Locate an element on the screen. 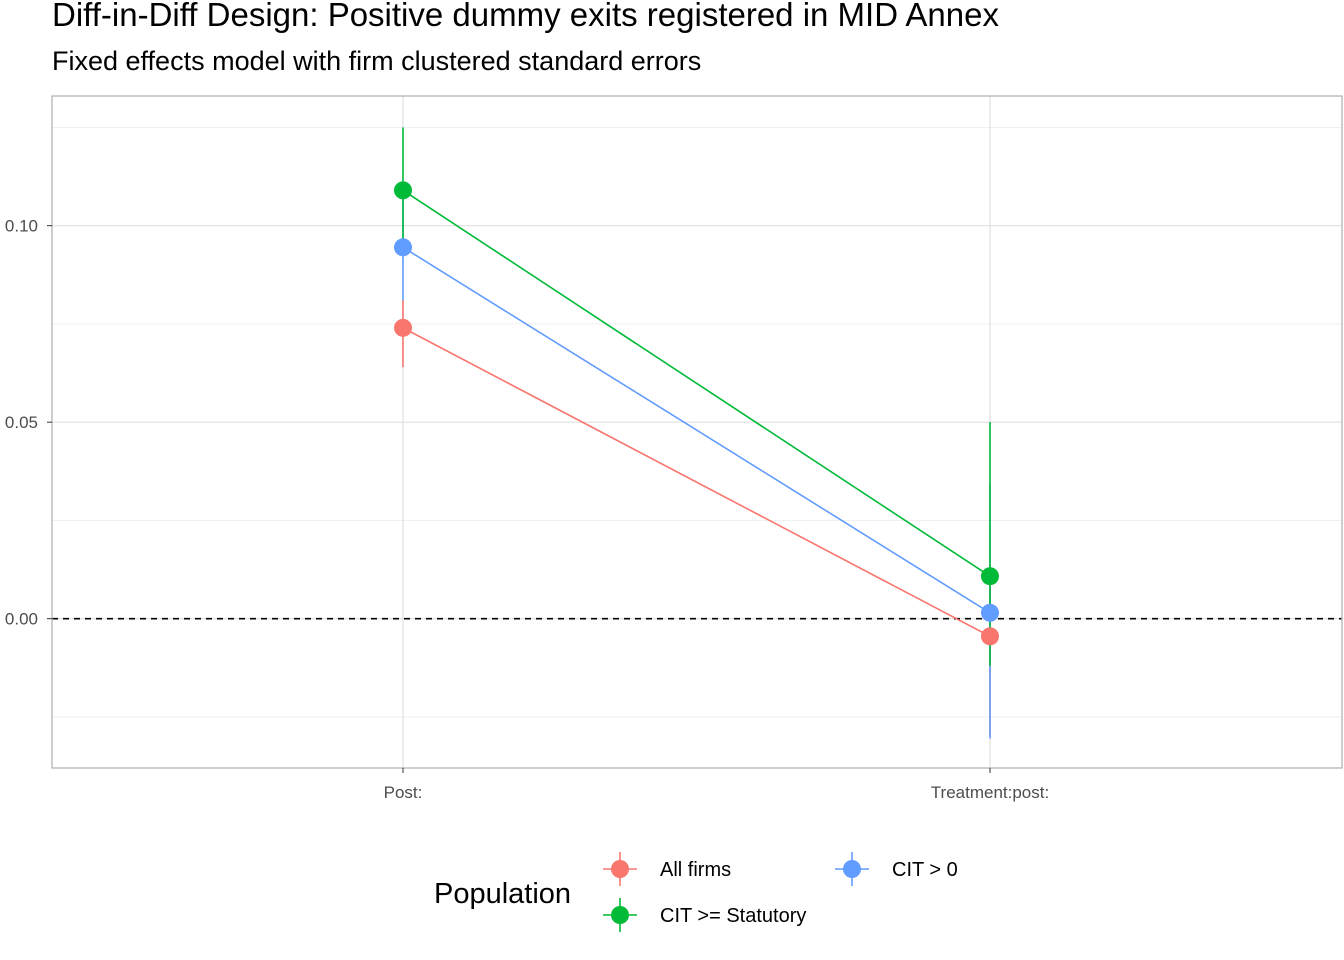 This screenshot has width=1344, height=960. legend-item: All firms is located at coordinates (667, 869).